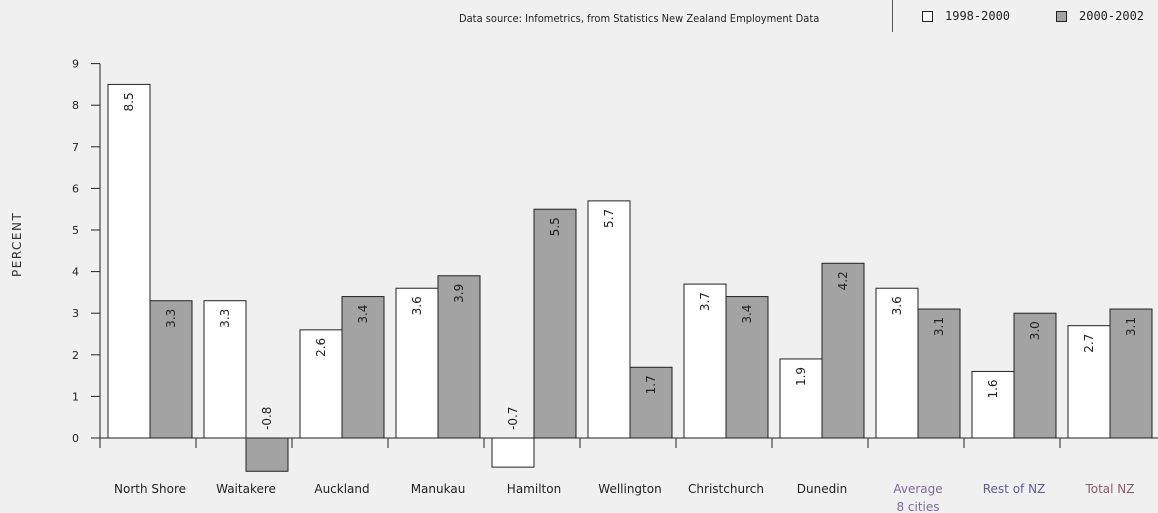 This screenshot has width=1158, height=513. What do you see at coordinates (822, 489) in the screenshot?
I see `x-category-label: Dunedin` at bounding box center [822, 489].